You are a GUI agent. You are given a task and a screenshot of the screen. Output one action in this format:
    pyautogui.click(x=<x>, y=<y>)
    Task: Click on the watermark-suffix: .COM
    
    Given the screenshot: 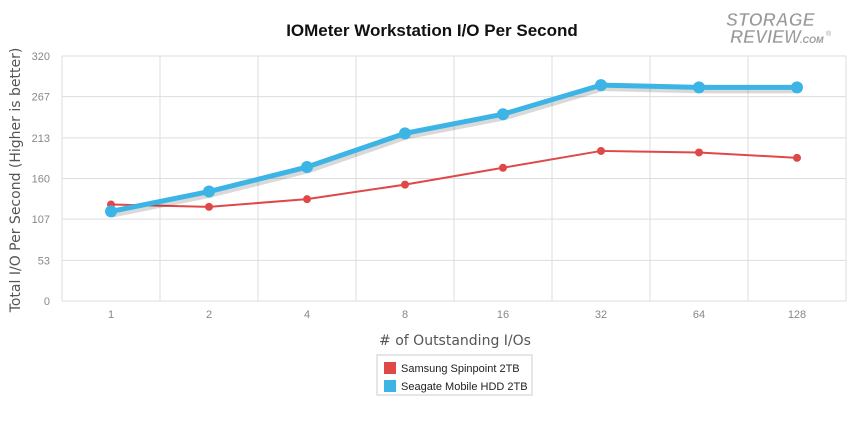 What is the action you would take?
    pyautogui.click(x=812, y=40)
    